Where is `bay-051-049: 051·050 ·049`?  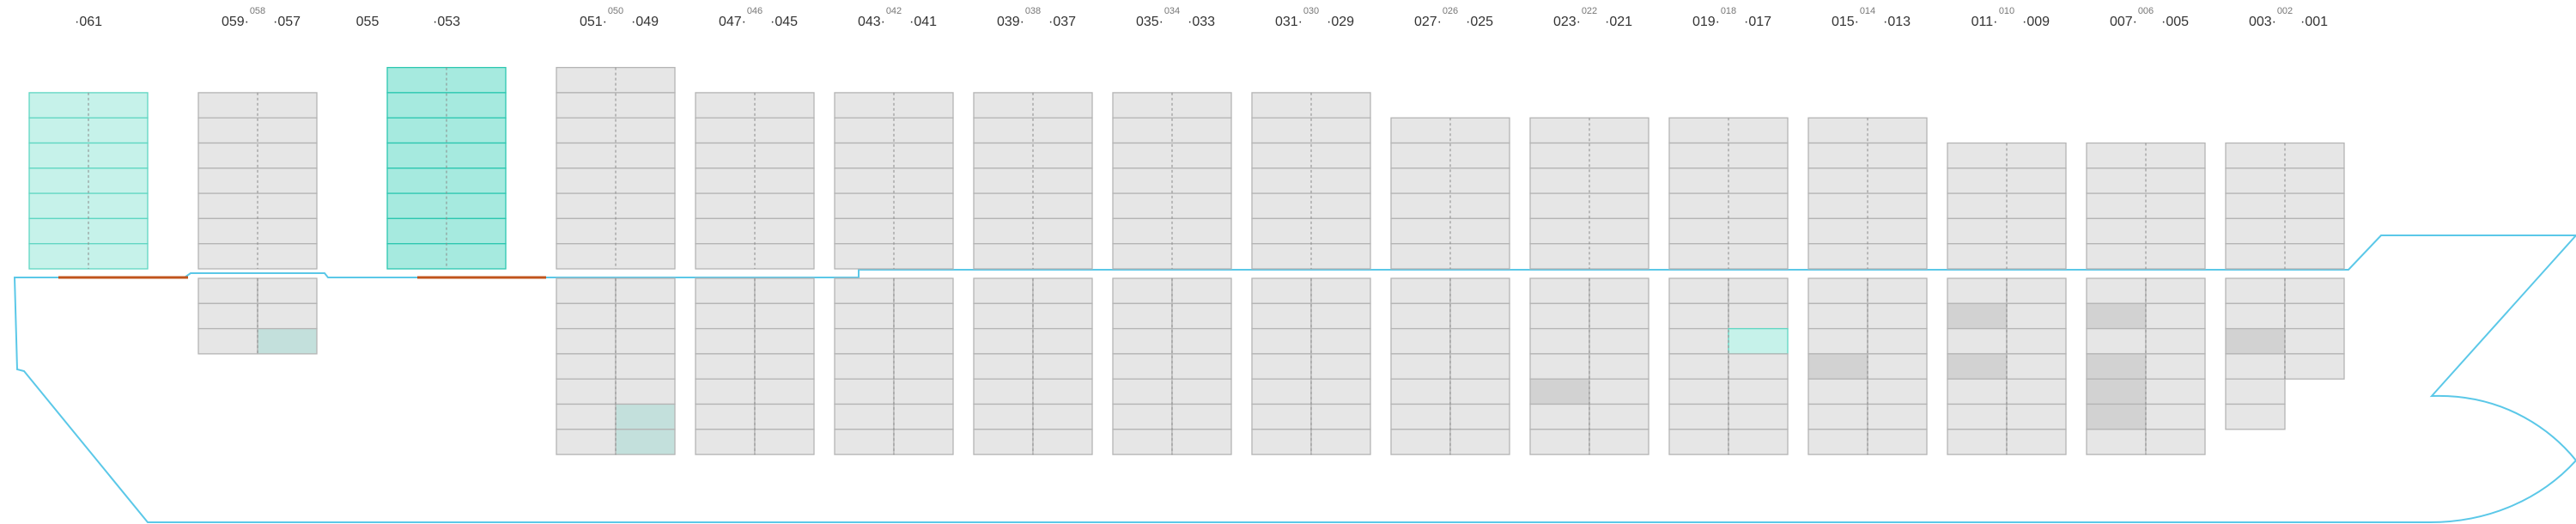
bay-051-049: 051·050 ·049 is located at coordinates (616, 230).